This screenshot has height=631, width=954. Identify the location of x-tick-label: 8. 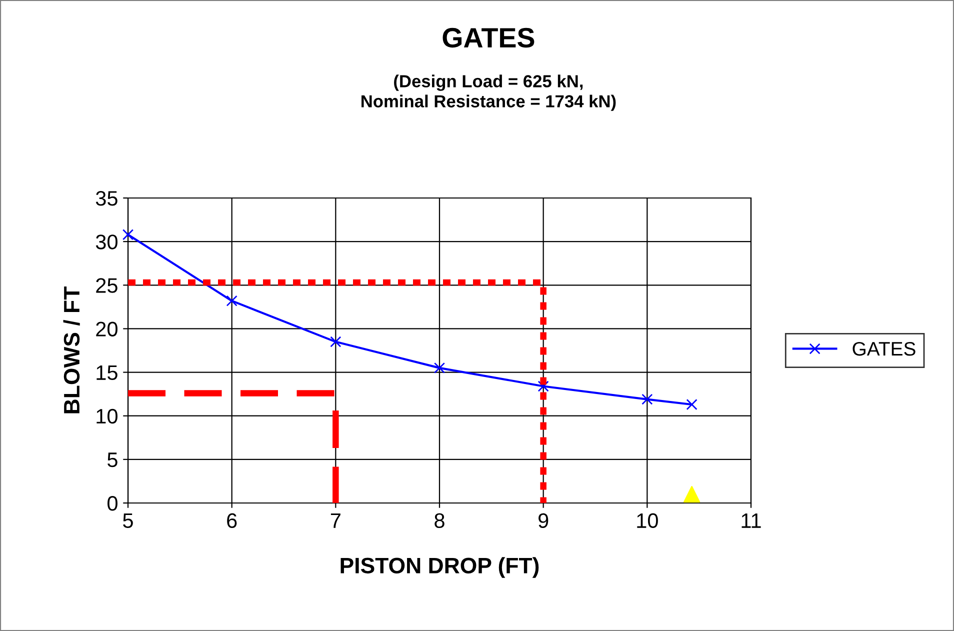
(439, 520).